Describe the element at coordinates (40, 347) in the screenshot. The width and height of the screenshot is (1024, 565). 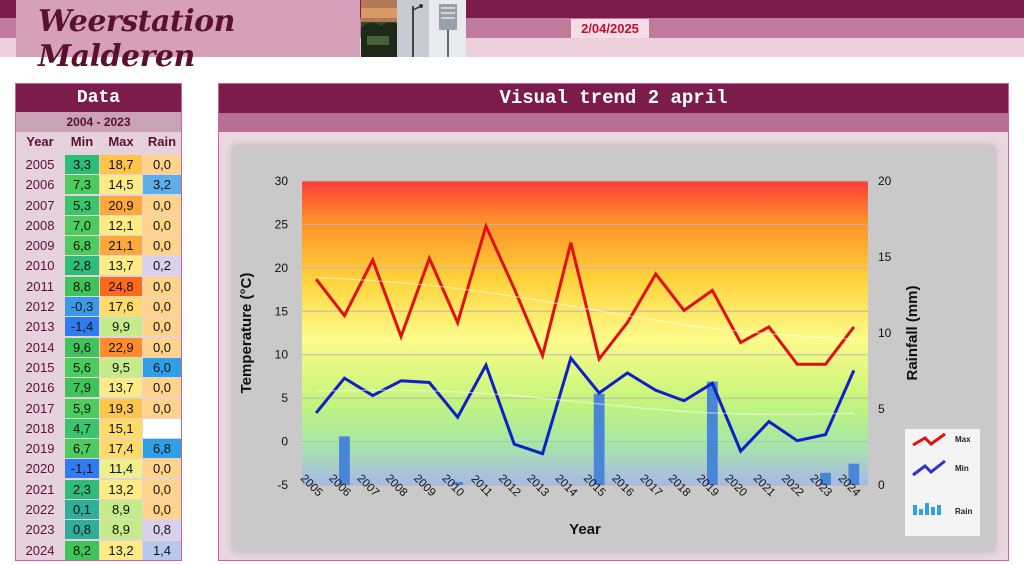
I see `cell-year: 2014` at that location.